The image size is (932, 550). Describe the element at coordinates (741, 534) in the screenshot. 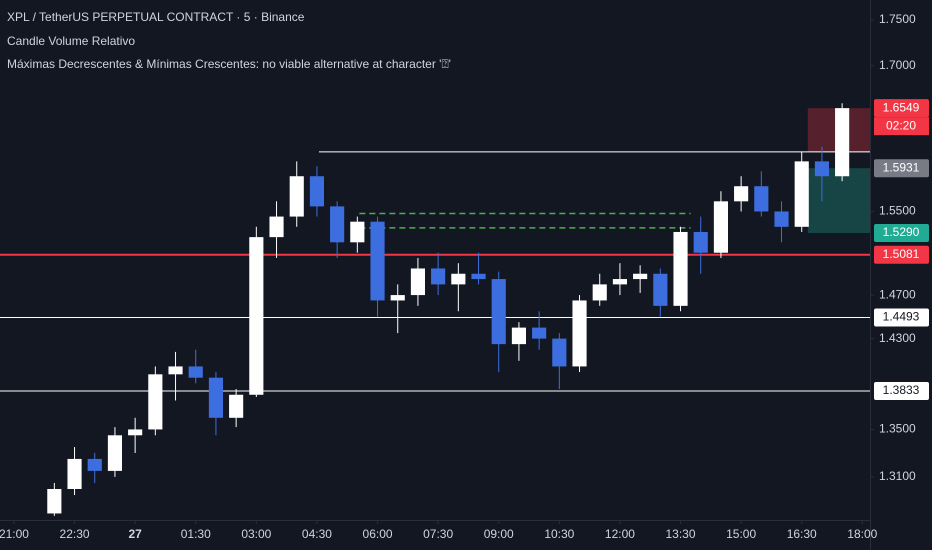

I see `x-tick-label: 15:00` at that location.